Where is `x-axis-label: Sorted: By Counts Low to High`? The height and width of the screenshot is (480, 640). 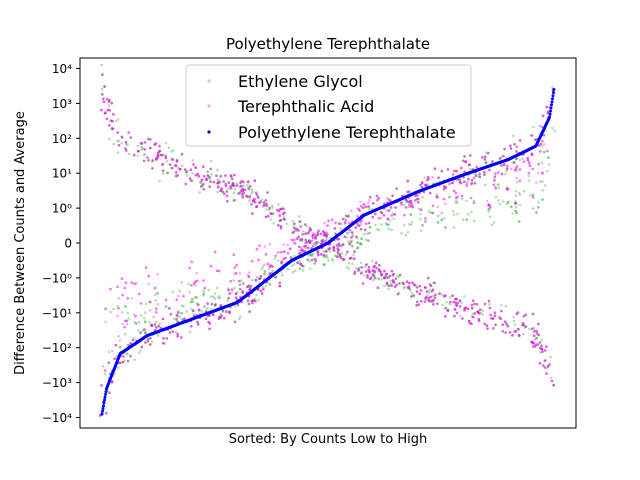
x-axis-label: Sorted: By Counts Low to High is located at coordinates (328, 439).